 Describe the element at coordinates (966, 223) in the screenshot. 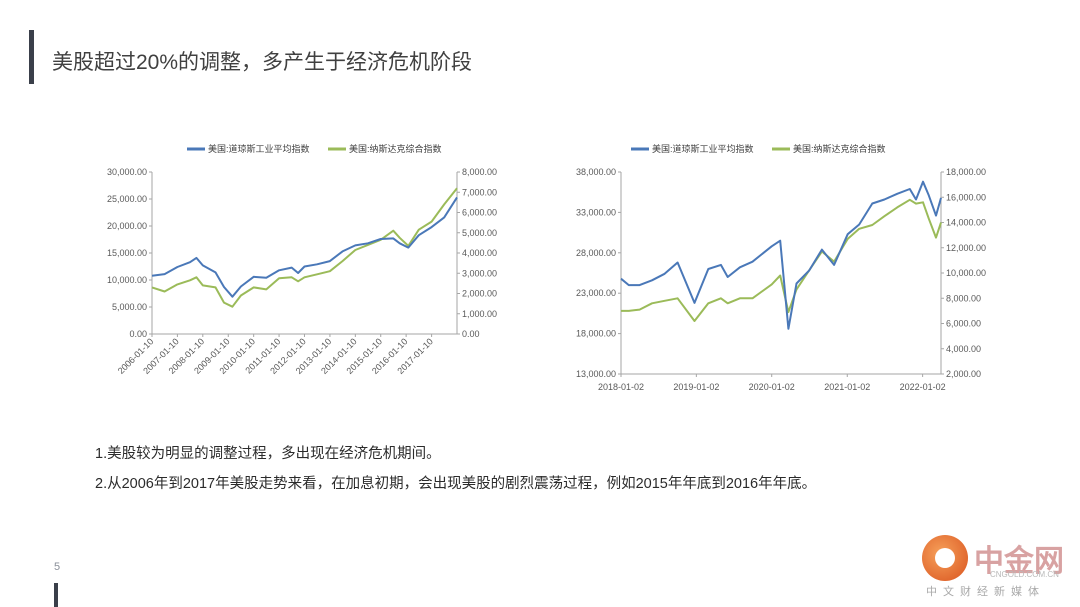

I see `right-tick-label: 14,000.00` at that location.